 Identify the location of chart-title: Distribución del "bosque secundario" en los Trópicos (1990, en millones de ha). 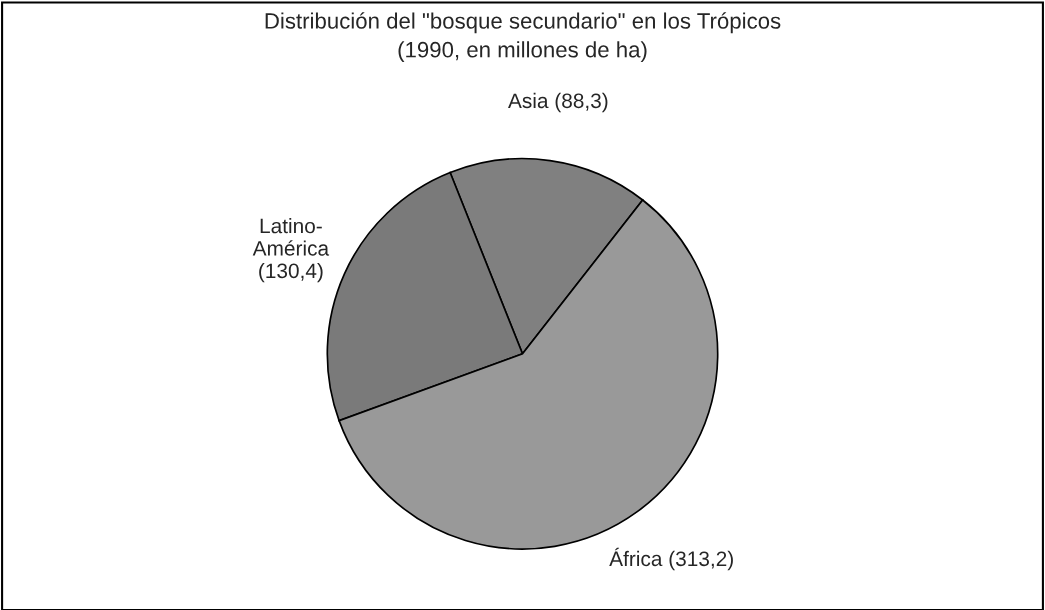
(523, 37).